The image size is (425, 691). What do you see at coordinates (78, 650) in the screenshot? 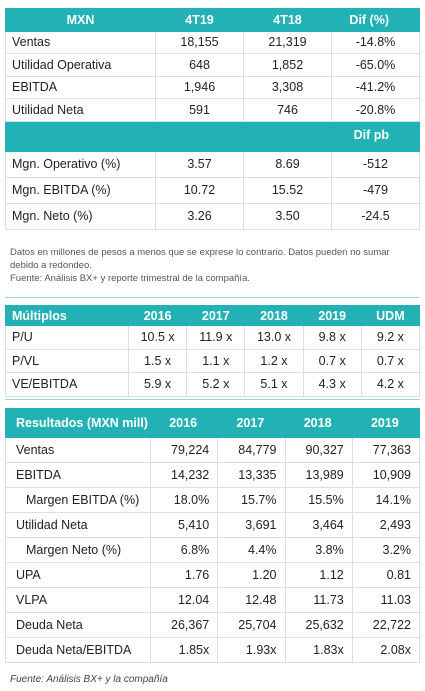
I see `label-cell: Deuda Neta/EBITDA` at bounding box center [78, 650].